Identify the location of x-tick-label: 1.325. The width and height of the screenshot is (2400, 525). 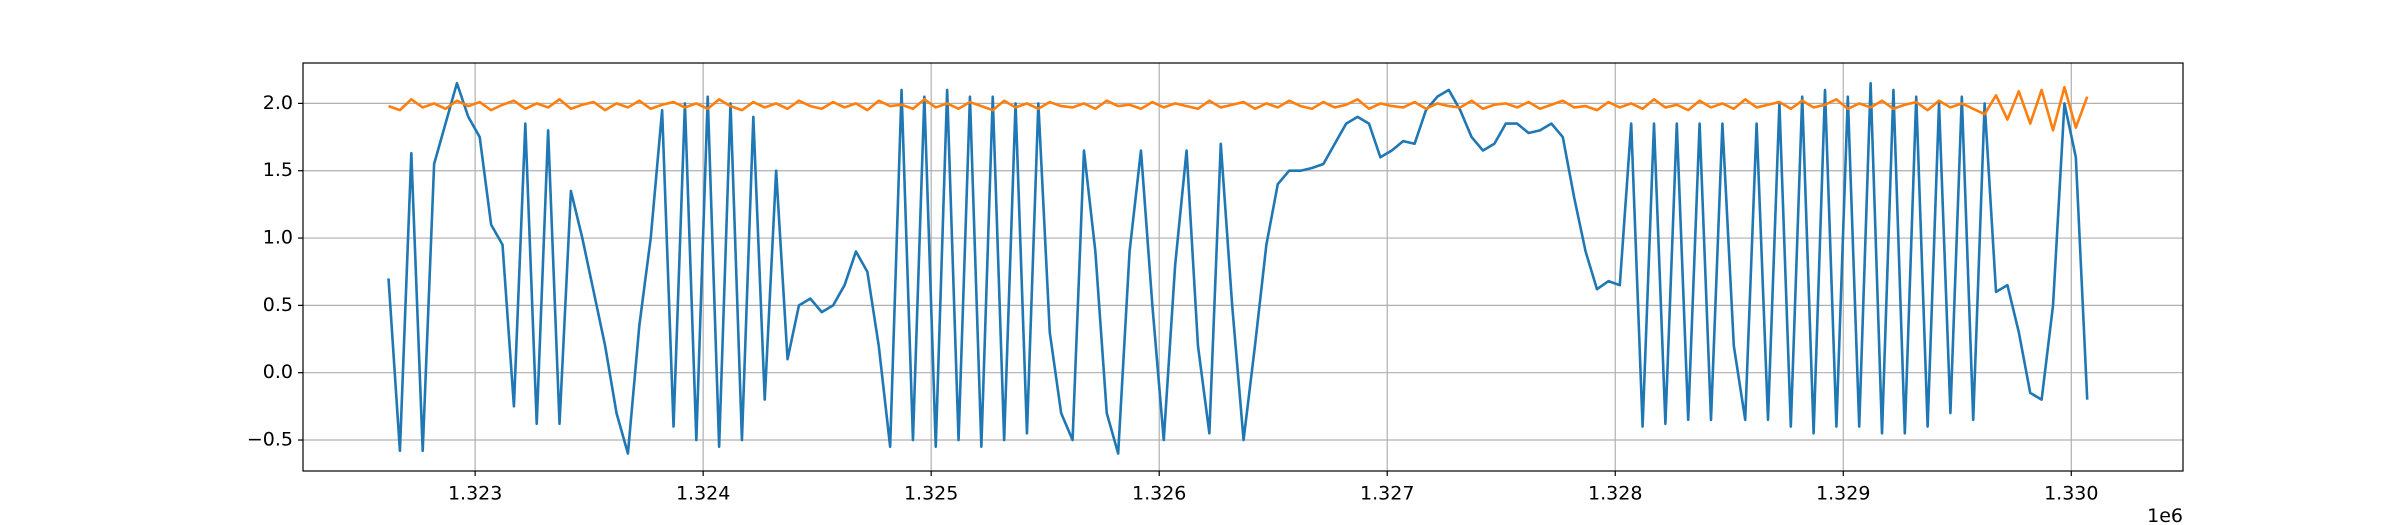
(931, 494).